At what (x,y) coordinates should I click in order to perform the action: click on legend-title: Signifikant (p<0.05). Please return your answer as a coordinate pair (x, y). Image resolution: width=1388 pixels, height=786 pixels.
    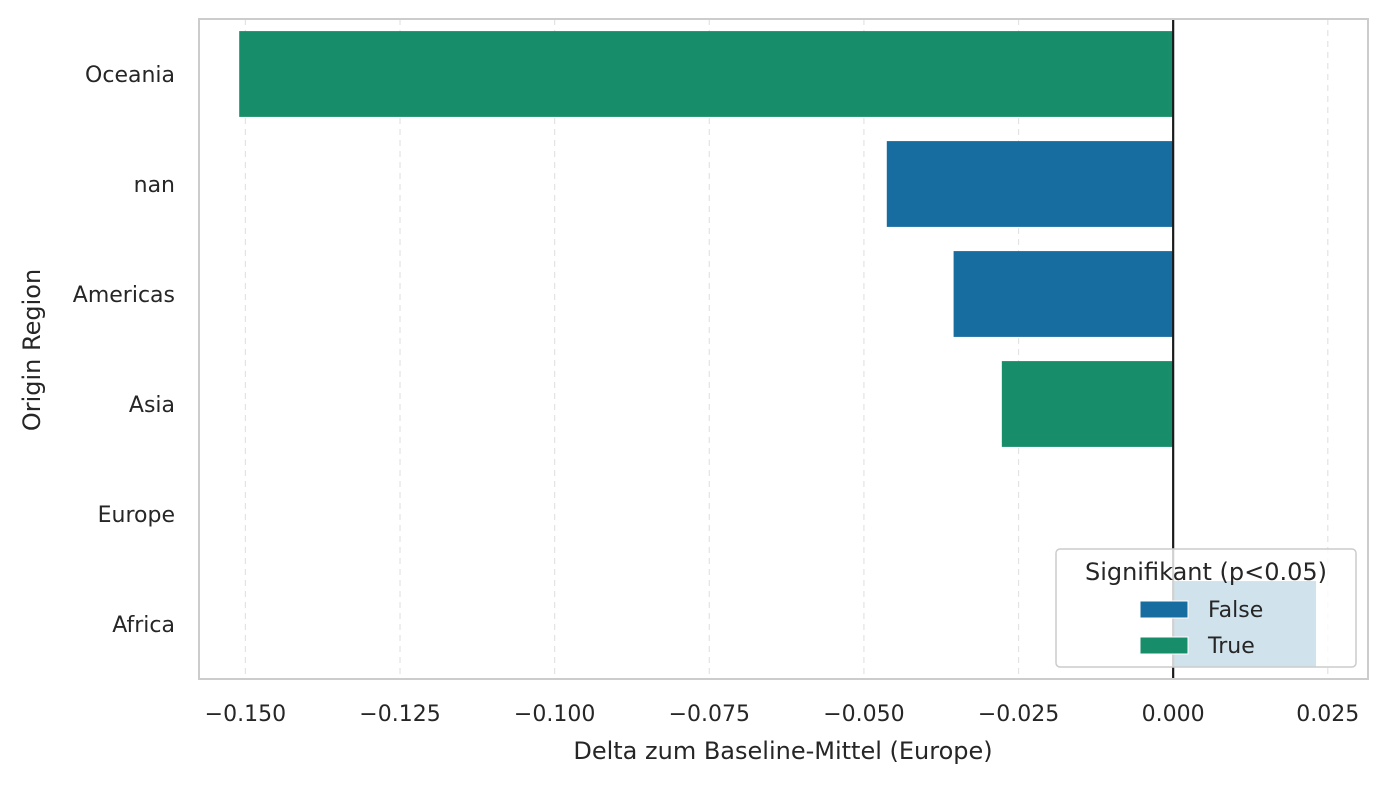
    Looking at the image, I should click on (1206, 572).